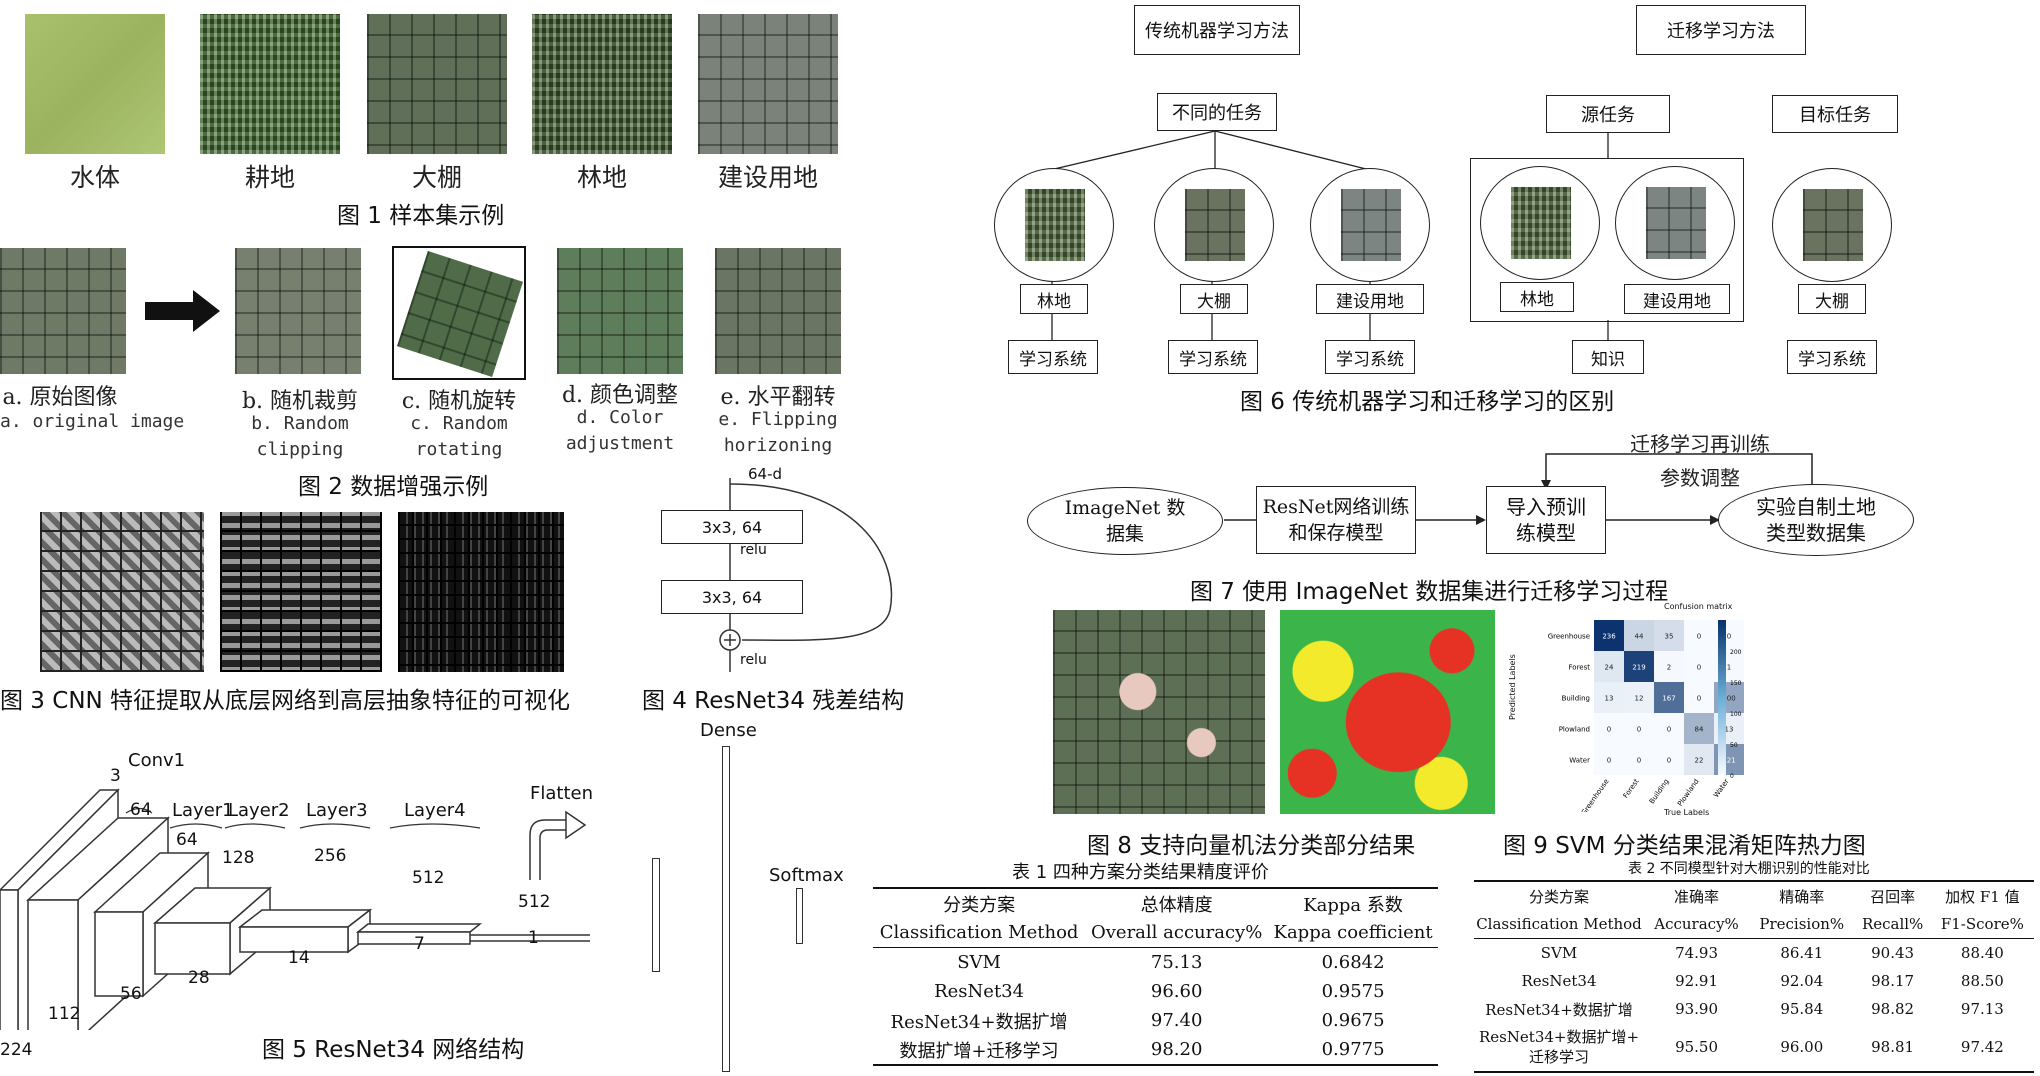  What do you see at coordinates (459, 401) in the screenshot?
I see `aug-label-zh: c. 随机旋转` at bounding box center [459, 401].